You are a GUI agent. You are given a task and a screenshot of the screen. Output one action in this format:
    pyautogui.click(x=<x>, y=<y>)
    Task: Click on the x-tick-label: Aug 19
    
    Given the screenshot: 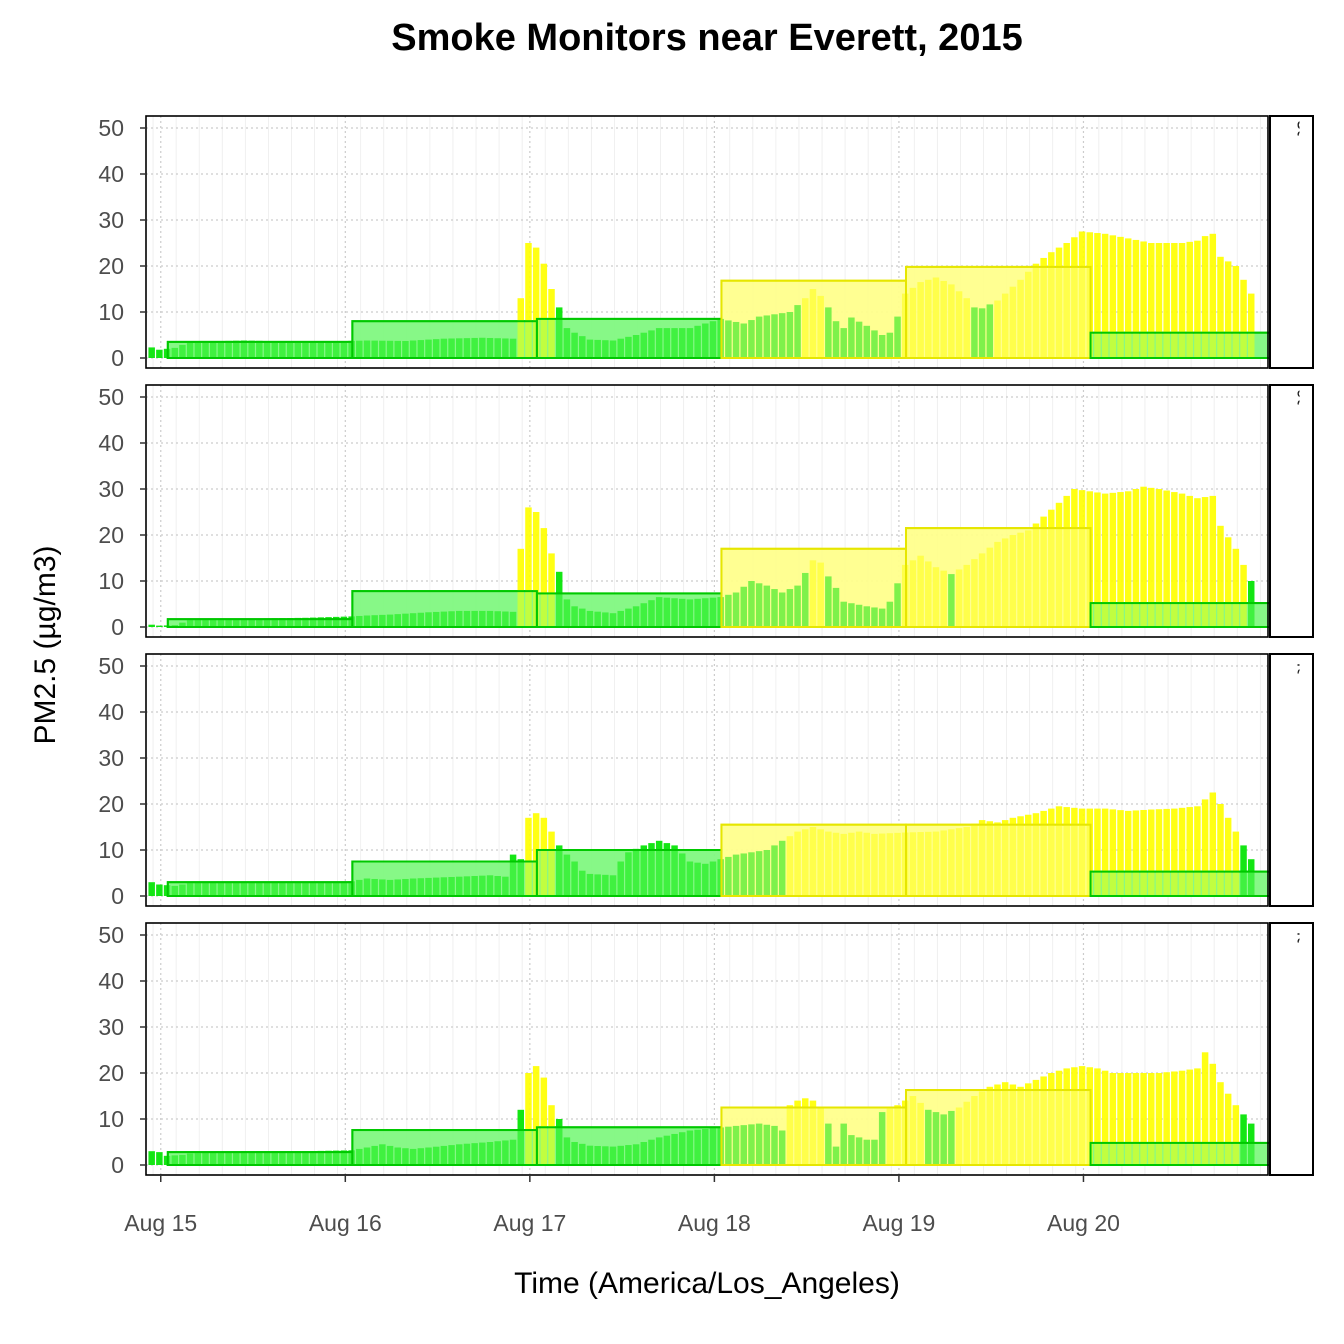 What is the action you would take?
    pyautogui.click(x=898, y=1223)
    